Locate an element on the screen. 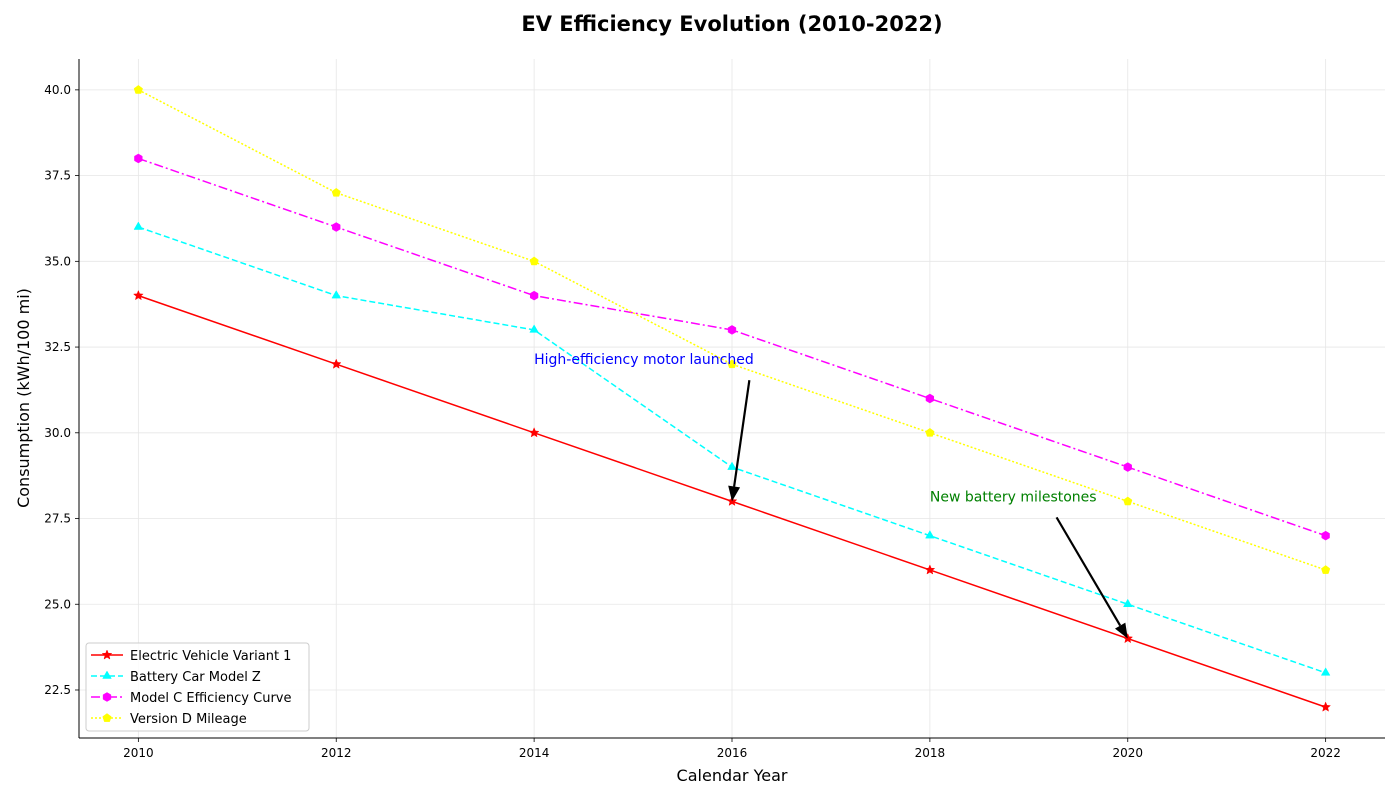 Image resolution: width=1400 pixels, height=800 pixels. x-tick-label: 2014 is located at coordinates (534, 753).